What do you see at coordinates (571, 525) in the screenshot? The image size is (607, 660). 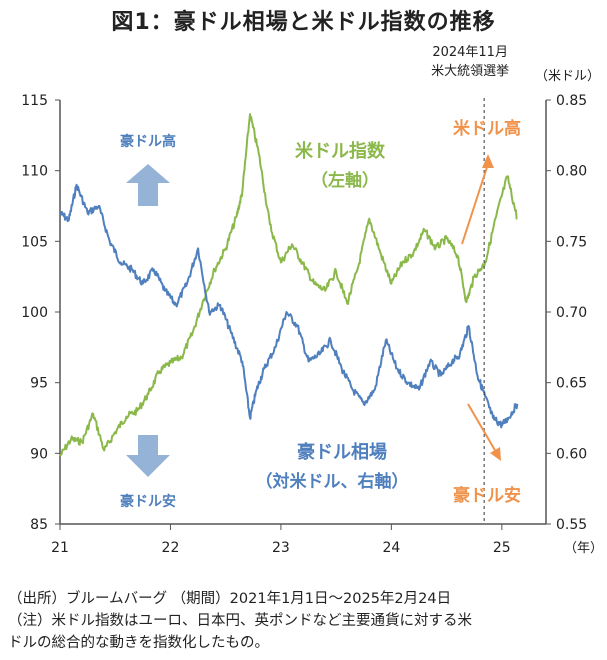 I see `y-right-tick-label: 0.55` at bounding box center [571, 525].